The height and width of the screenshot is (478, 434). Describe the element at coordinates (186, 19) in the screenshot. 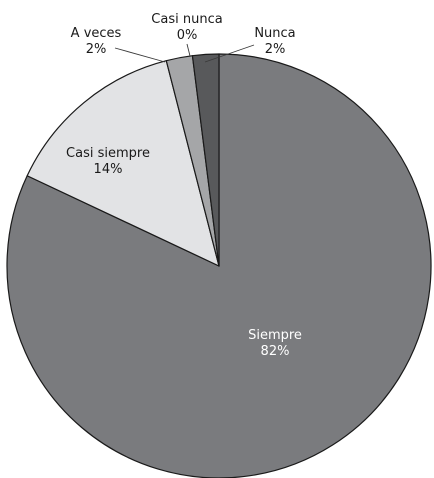

I see `slice-name-casi-nunca: Casi nunca` at that location.